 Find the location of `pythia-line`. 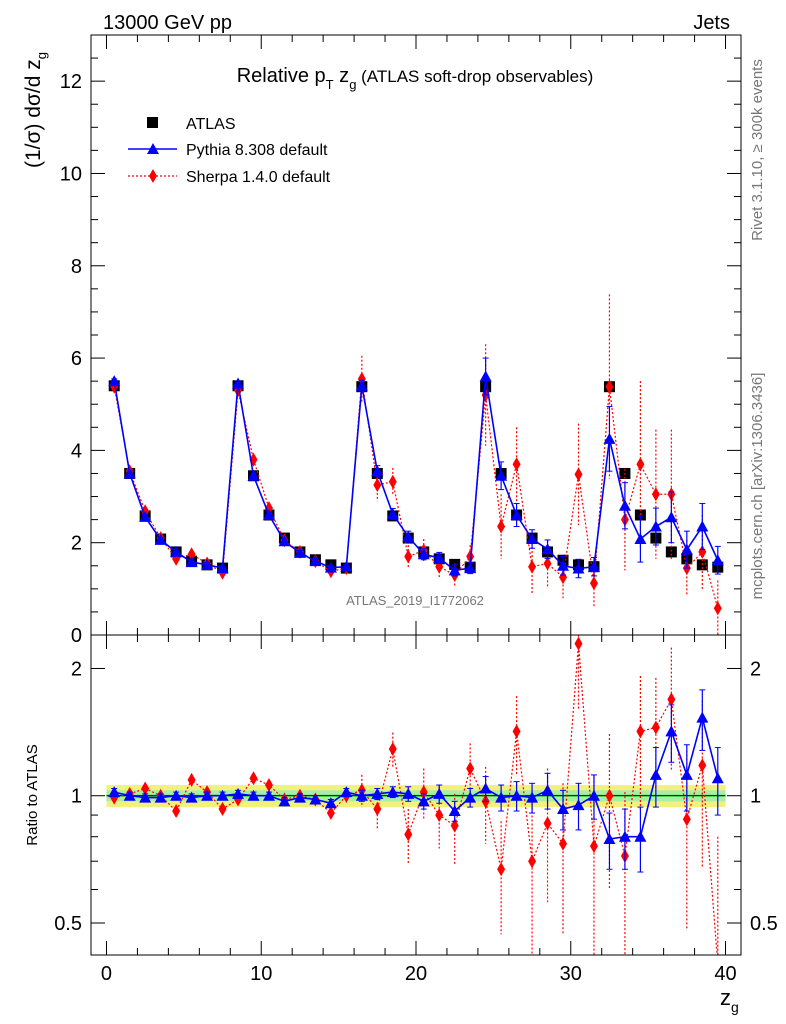

pythia-line is located at coordinates (416, 474).